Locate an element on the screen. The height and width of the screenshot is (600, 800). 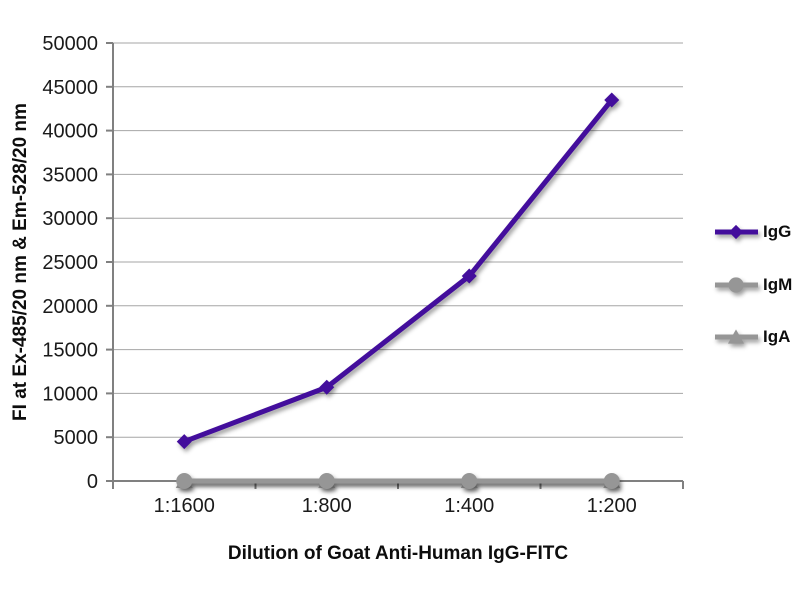
legend-swatch-IgA is located at coordinates (736, 336).